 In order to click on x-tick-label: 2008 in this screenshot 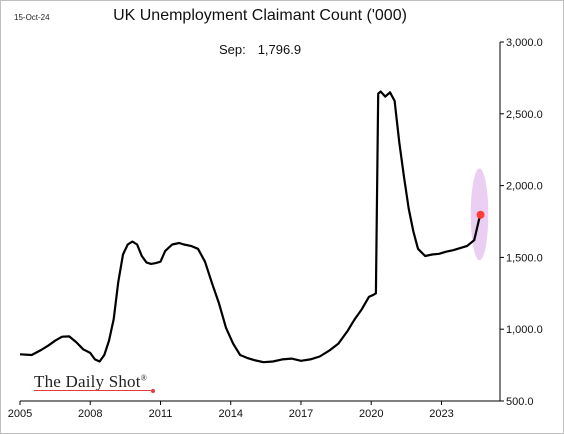, I will do `click(90, 414)`.